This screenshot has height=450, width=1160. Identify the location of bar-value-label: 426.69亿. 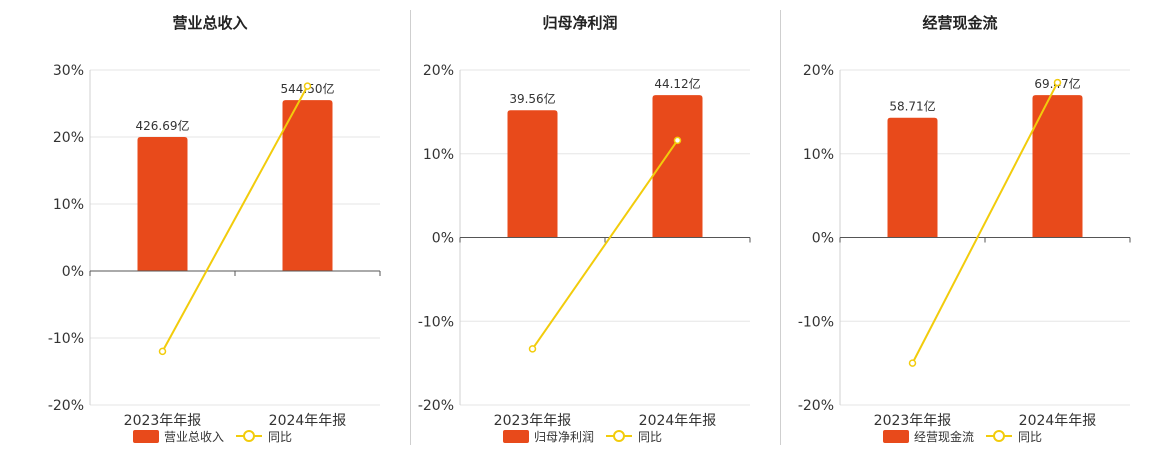
(163, 125).